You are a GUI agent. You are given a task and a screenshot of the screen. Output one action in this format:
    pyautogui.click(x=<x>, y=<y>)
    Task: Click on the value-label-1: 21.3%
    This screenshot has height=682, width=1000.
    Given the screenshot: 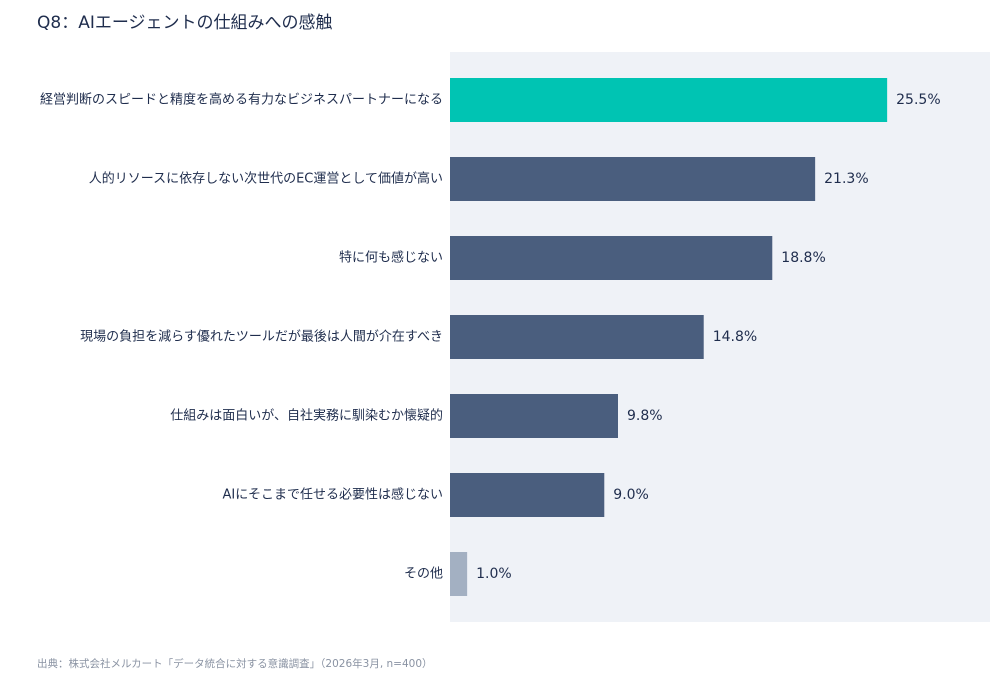 What is the action you would take?
    pyautogui.click(x=846, y=179)
    